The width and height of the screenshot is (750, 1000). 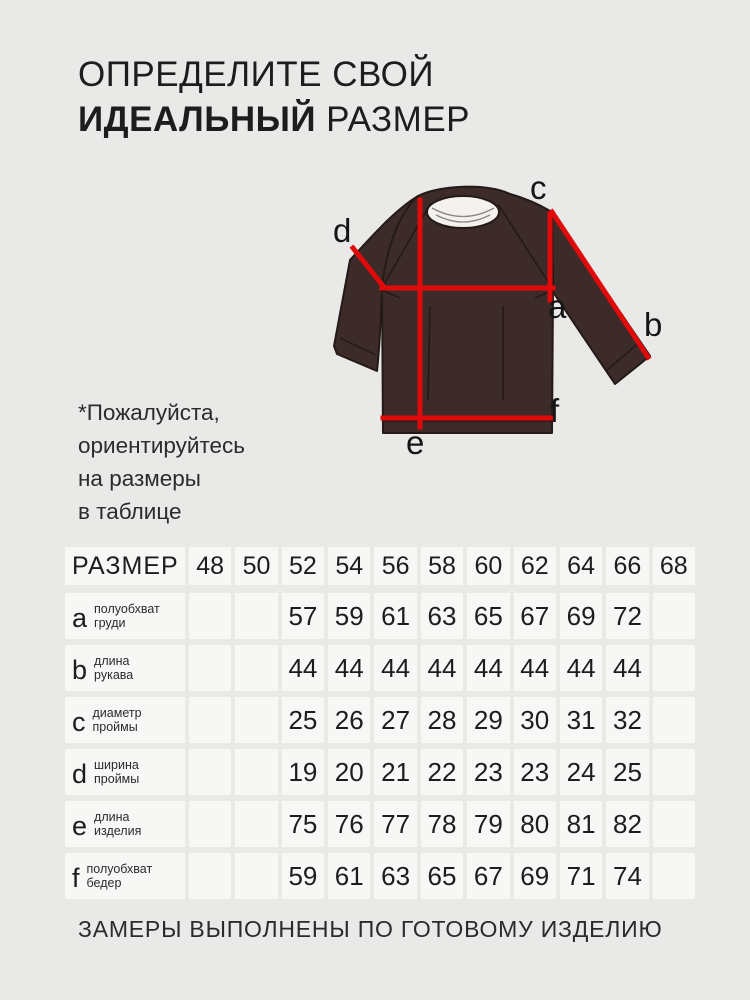 I want to click on measurement-cell: 21, so click(x=395, y=772).